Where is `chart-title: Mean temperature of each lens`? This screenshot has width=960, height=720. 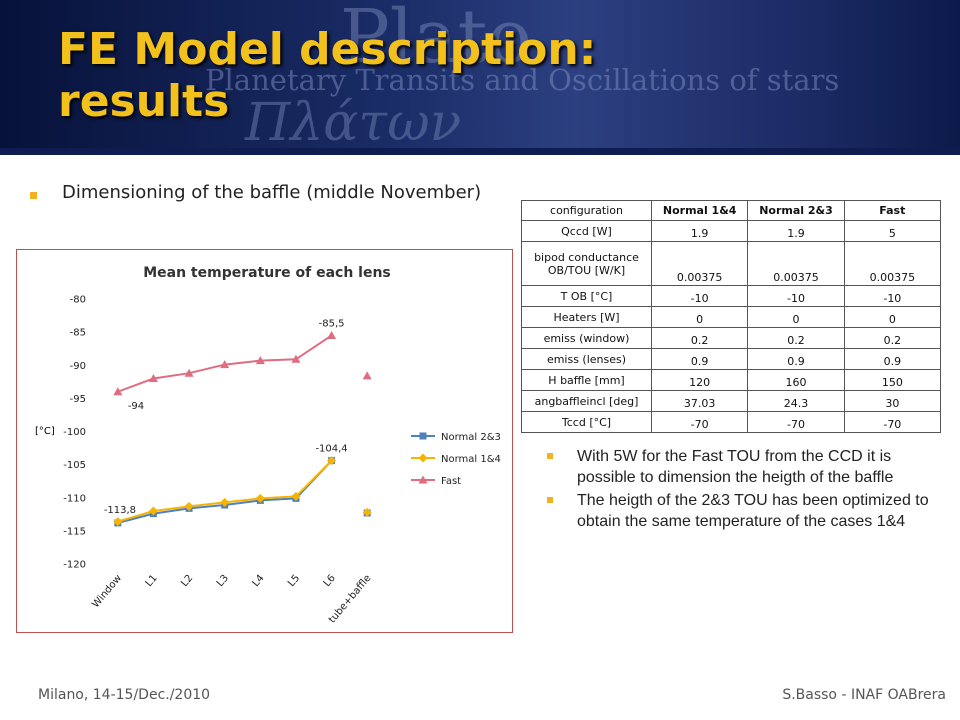
chart-title: Mean temperature of each lens is located at coordinates (267, 273).